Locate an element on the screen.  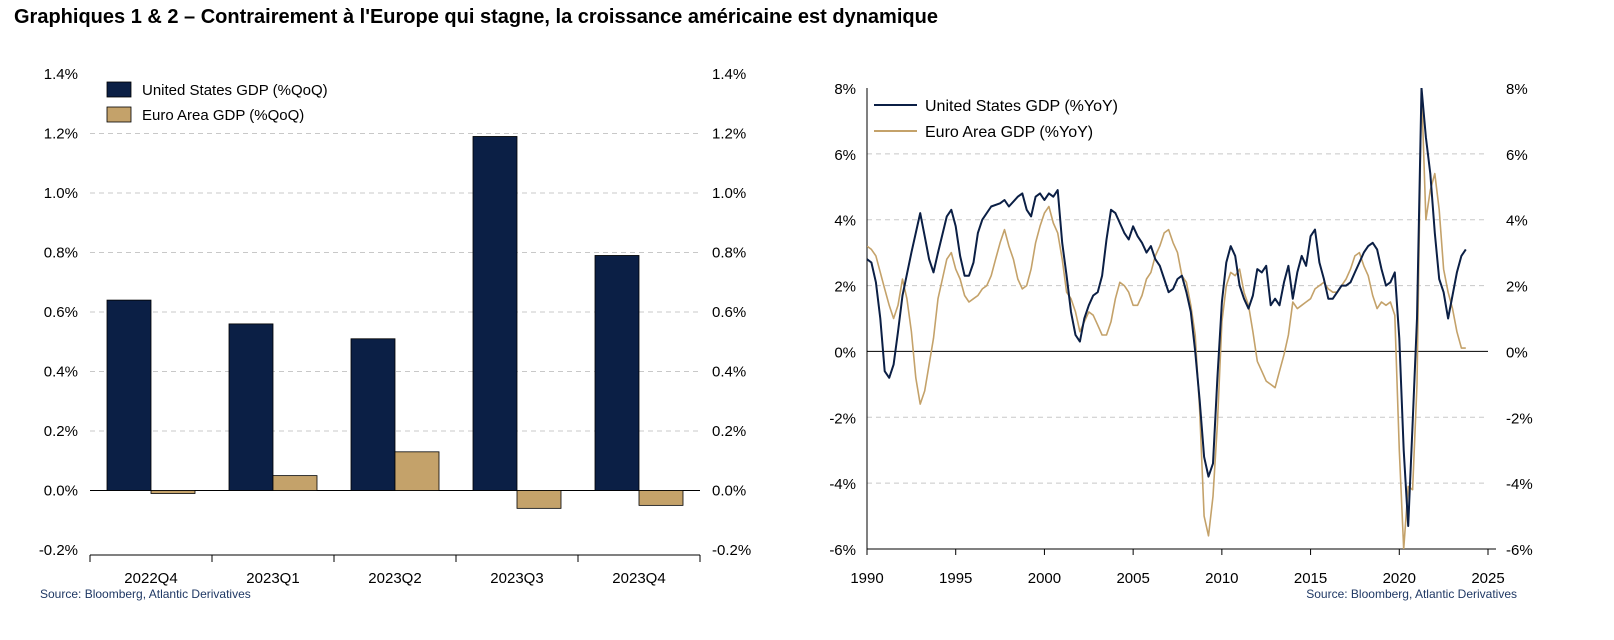
x-tick-label: 2023Q1 is located at coordinates (272, 578).